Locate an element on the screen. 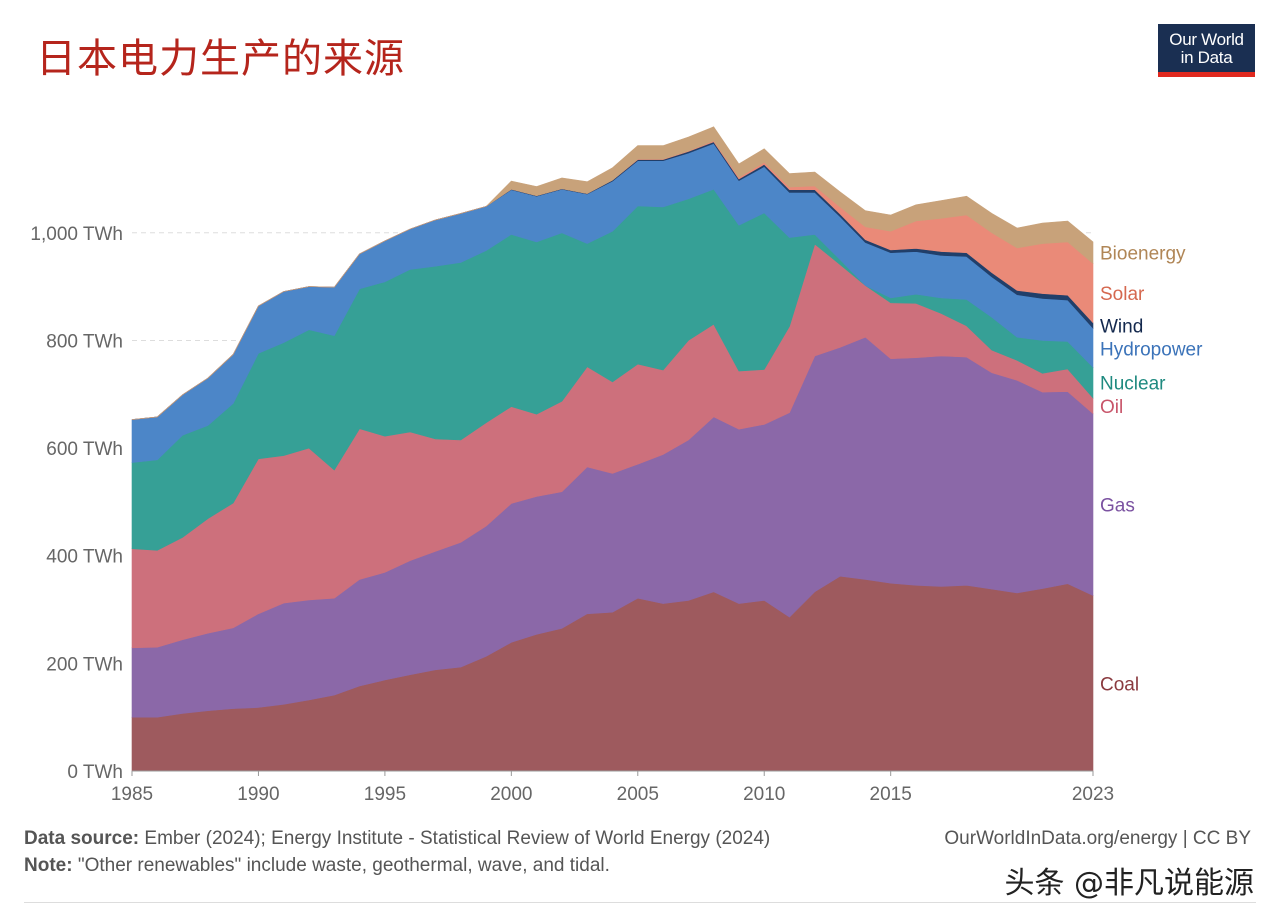  note-label: Note: is located at coordinates (48, 865).